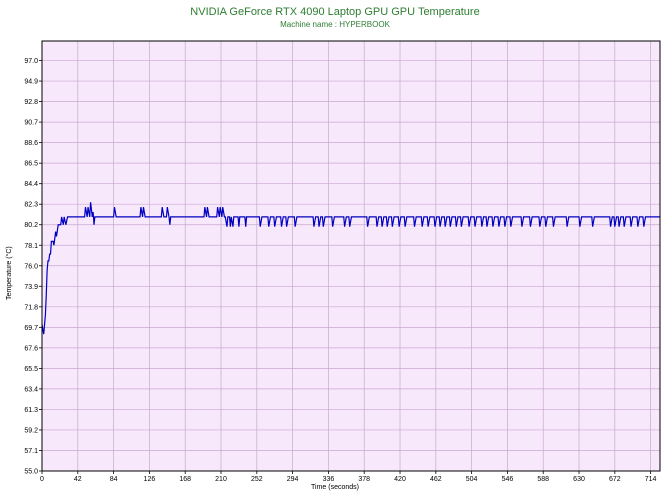 The image size is (670, 503). What do you see at coordinates (329, 479) in the screenshot?
I see `x-tick-label: 336` at bounding box center [329, 479].